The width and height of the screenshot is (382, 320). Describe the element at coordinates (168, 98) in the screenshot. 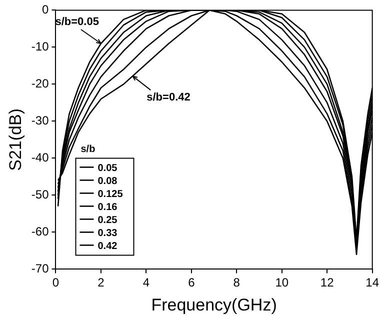

I see `annotation: s/b=0.42` at that location.